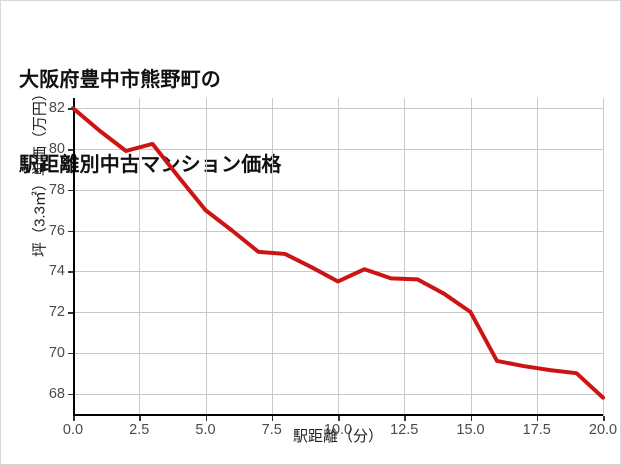  What do you see at coordinates (40, 171) in the screenshot?
I see `y-axis-label: 坪（3.3㎡）単価（万円）` at bounding box center [40, 171].